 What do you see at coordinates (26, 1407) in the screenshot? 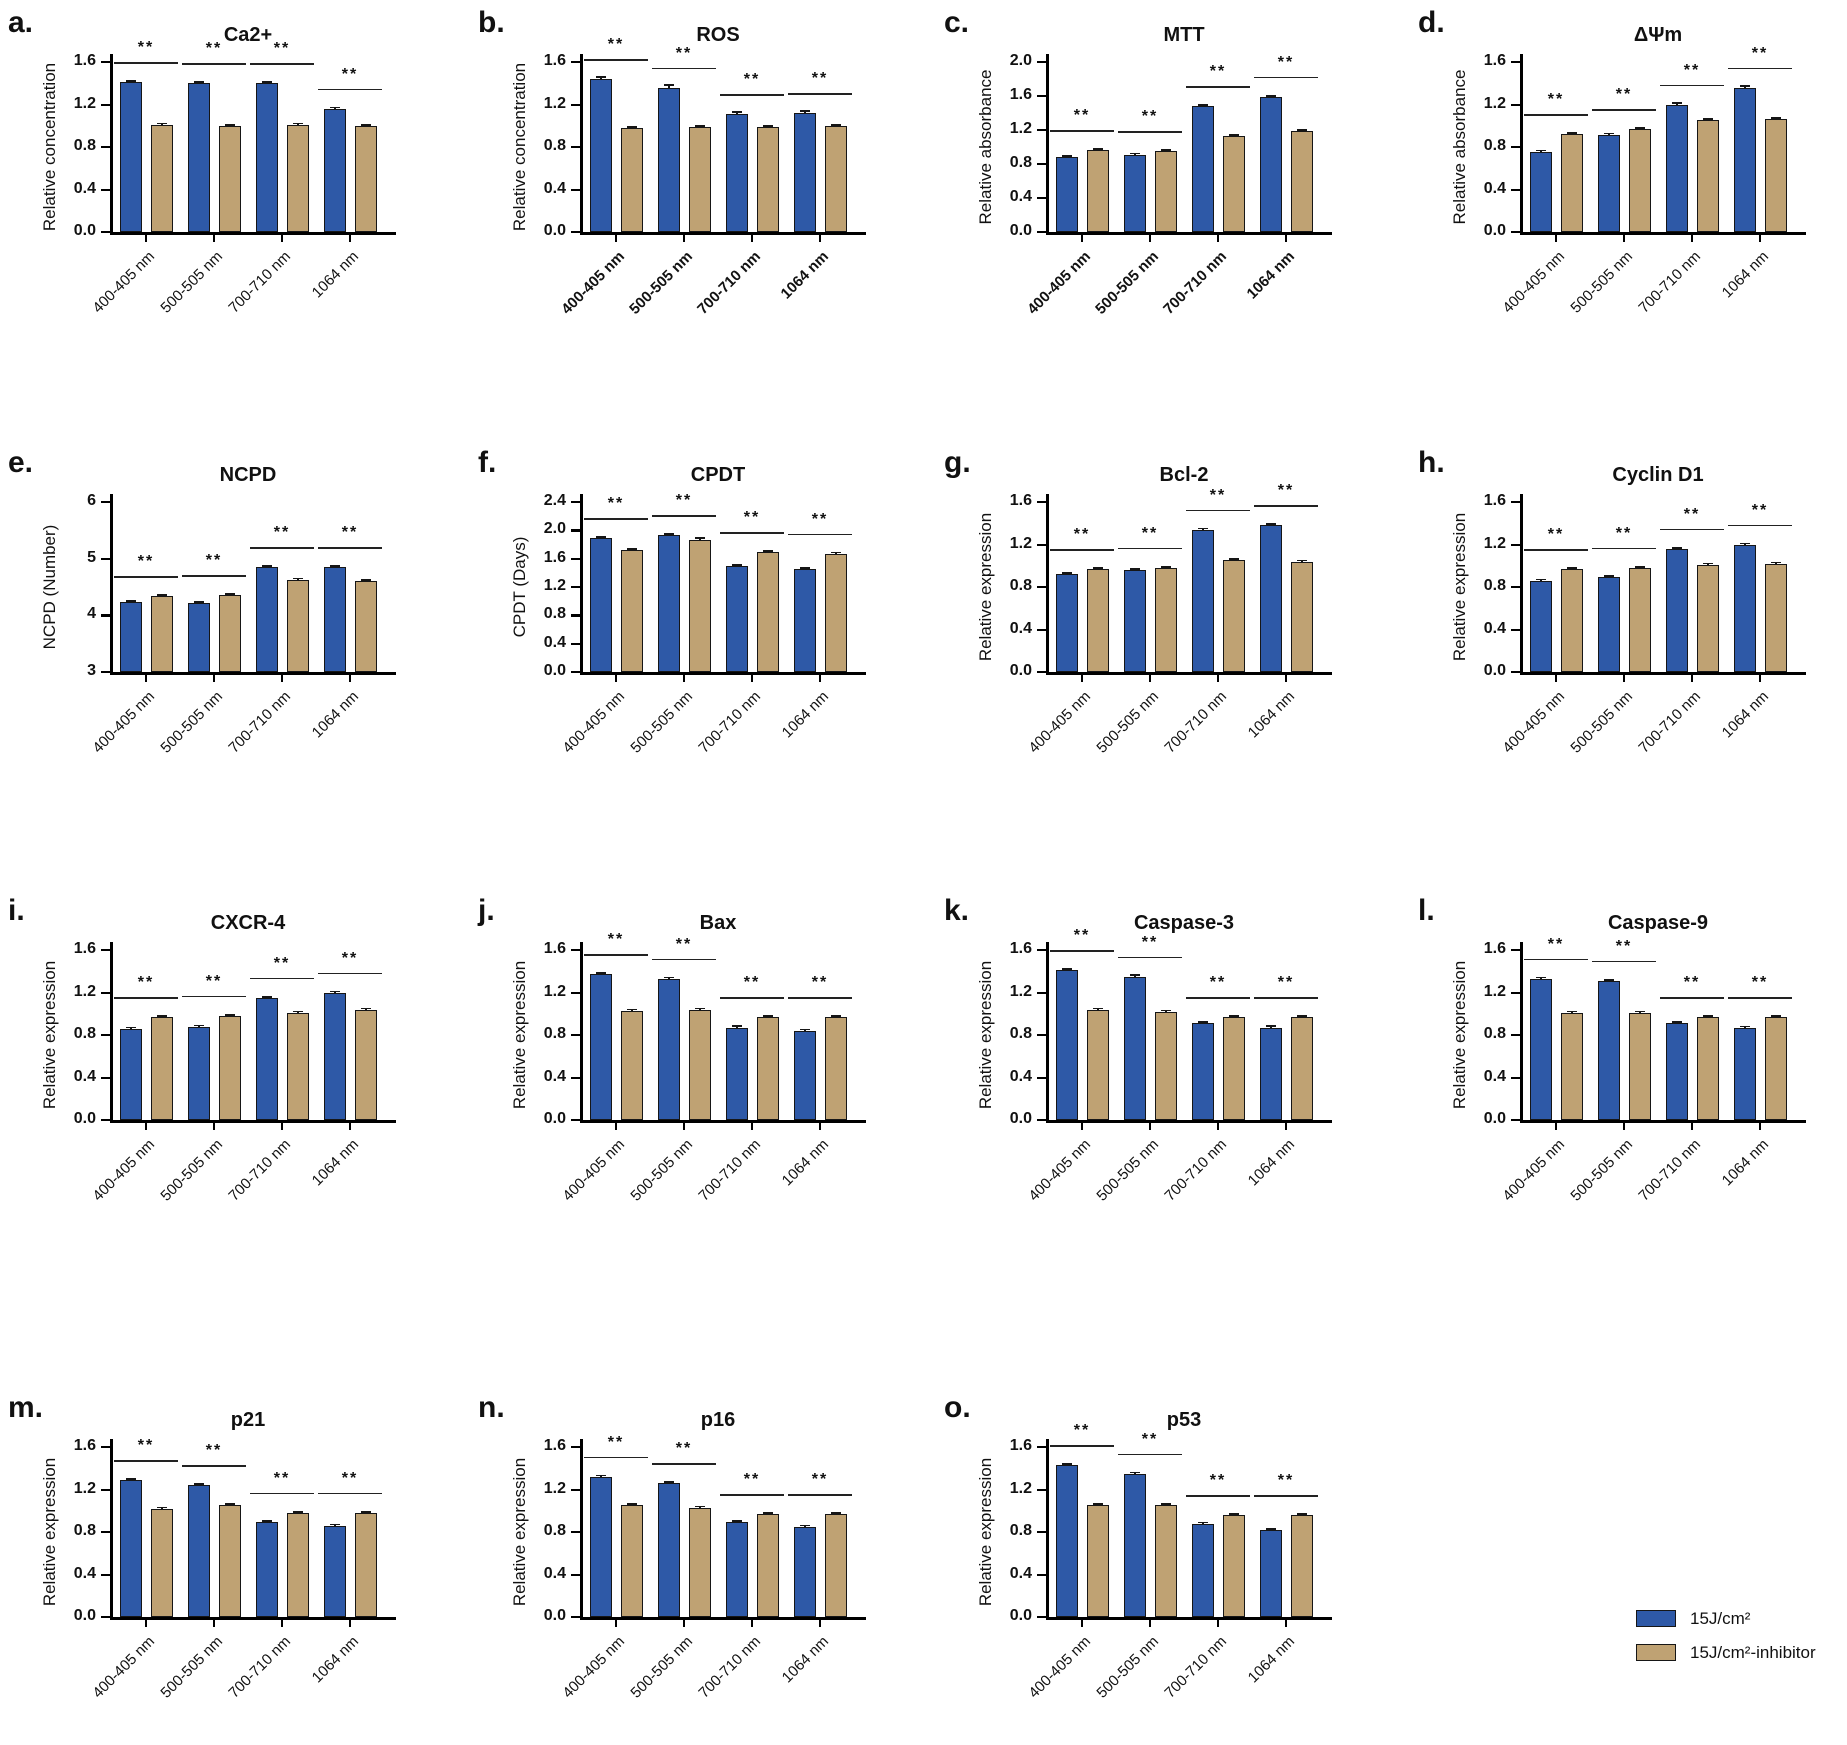
I see `panel-letter: m.` at bounding box center [26, 1407].